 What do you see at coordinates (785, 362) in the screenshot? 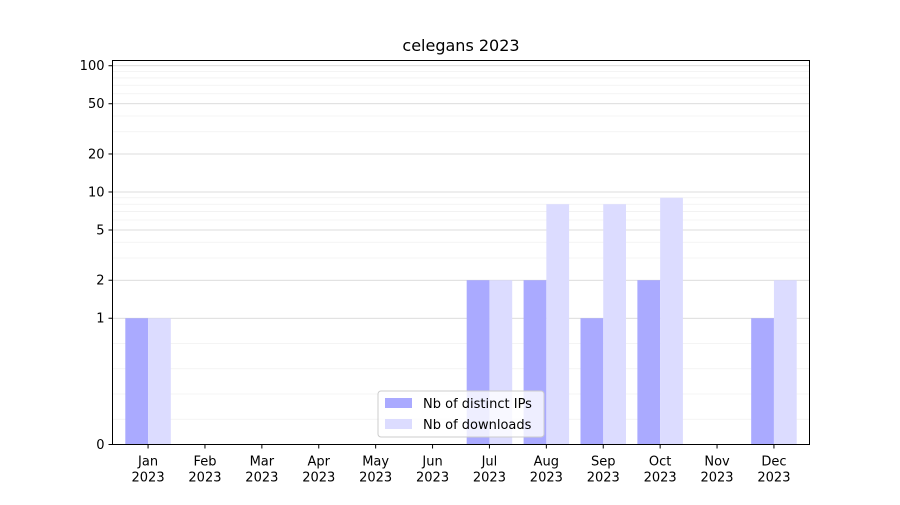
I see `bar-downloads-dec` at bounding box center [785, 362].